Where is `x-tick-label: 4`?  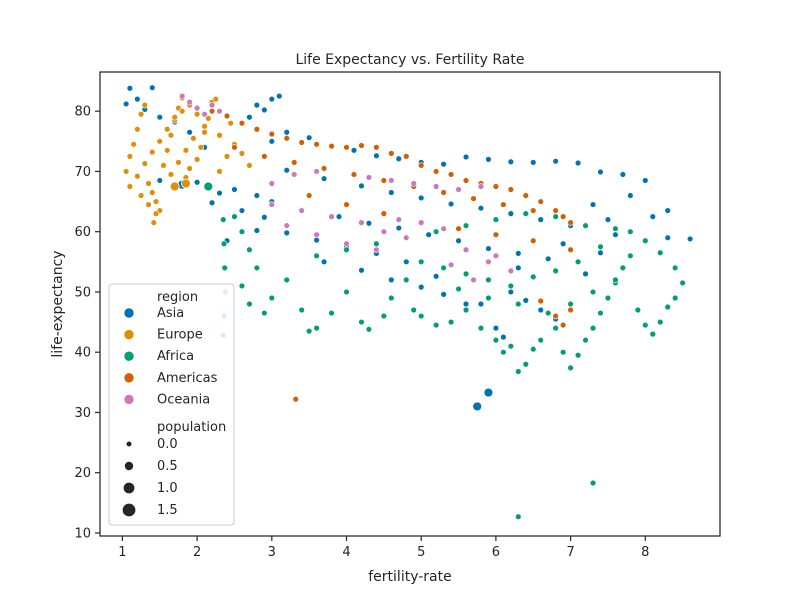 x-tick-label: 4 is located at coordinates (346, 552).